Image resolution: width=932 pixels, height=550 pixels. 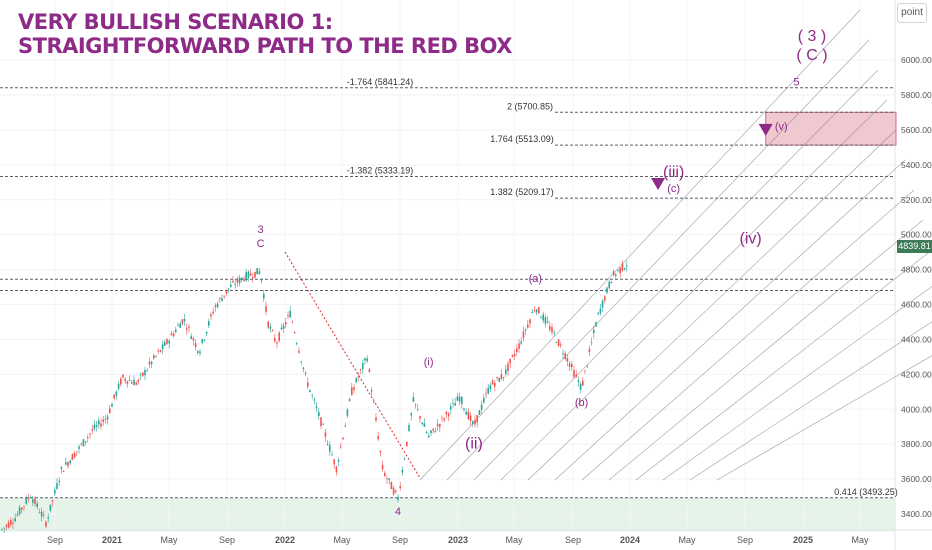 I want to click on wave-label: (i), so click(x=429, y=363).